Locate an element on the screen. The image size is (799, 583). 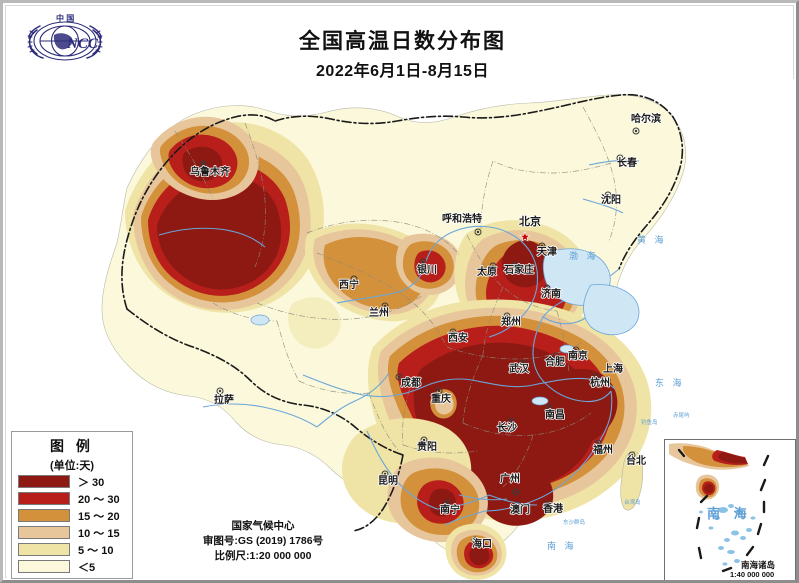
credits-scale: 比例尺:1:20 000 000 is located at coordinates (263, 556).